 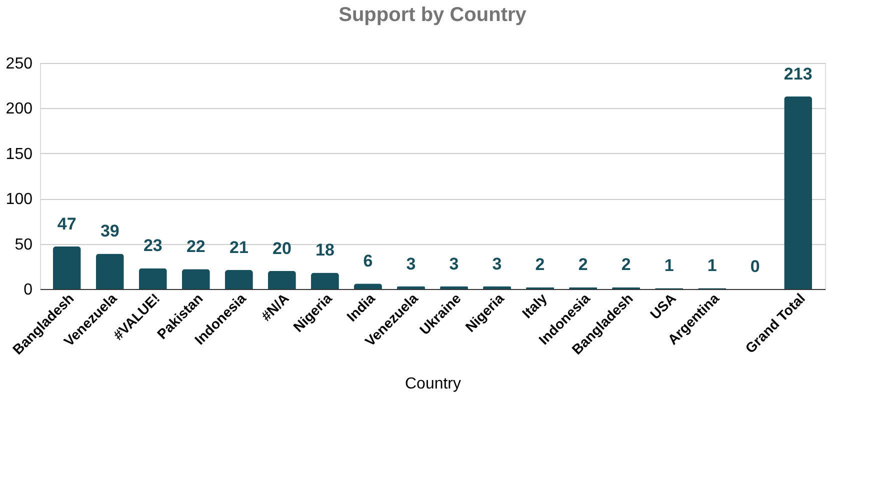 I want to click on data-label: 18, so click(x=325, y=250).